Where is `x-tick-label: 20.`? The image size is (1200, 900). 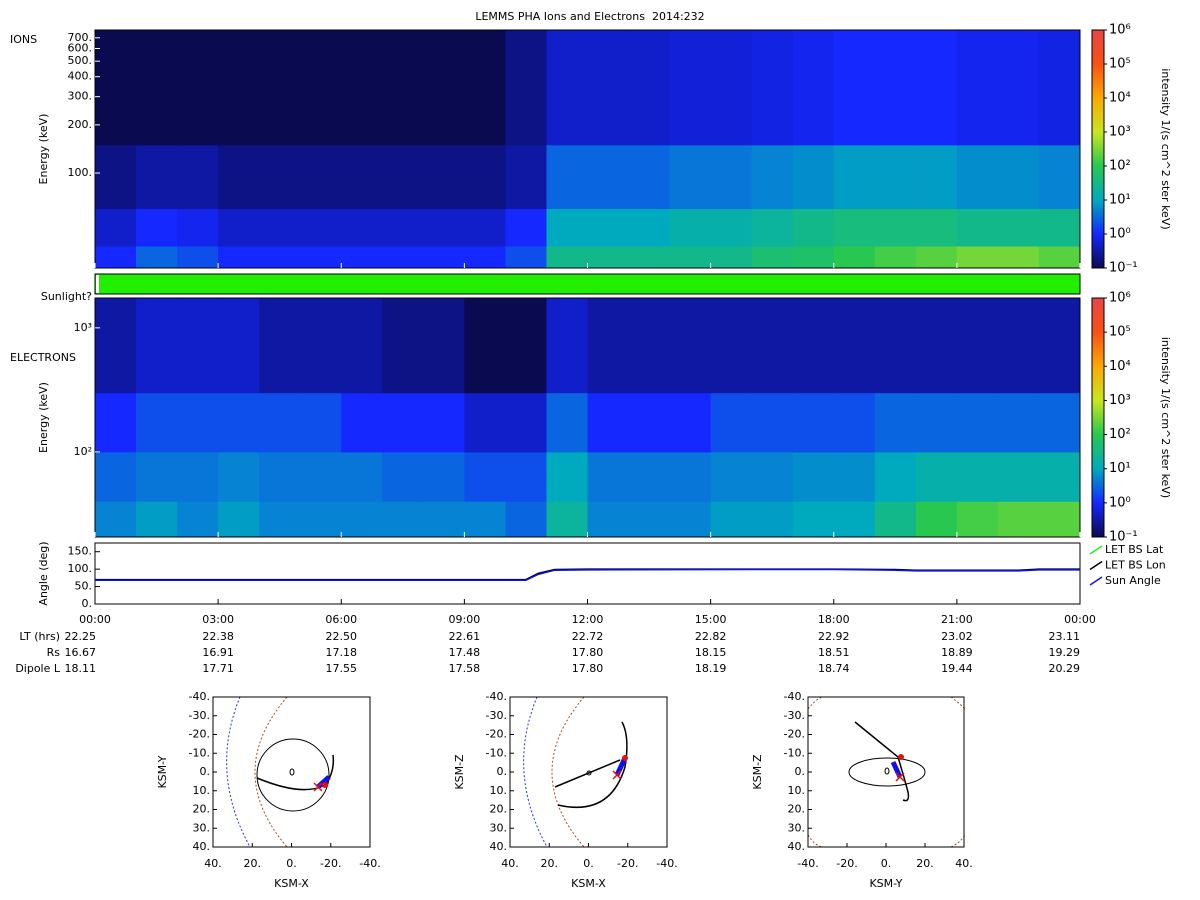
x-tick-label: 20. is located at coordinates (253, 863).